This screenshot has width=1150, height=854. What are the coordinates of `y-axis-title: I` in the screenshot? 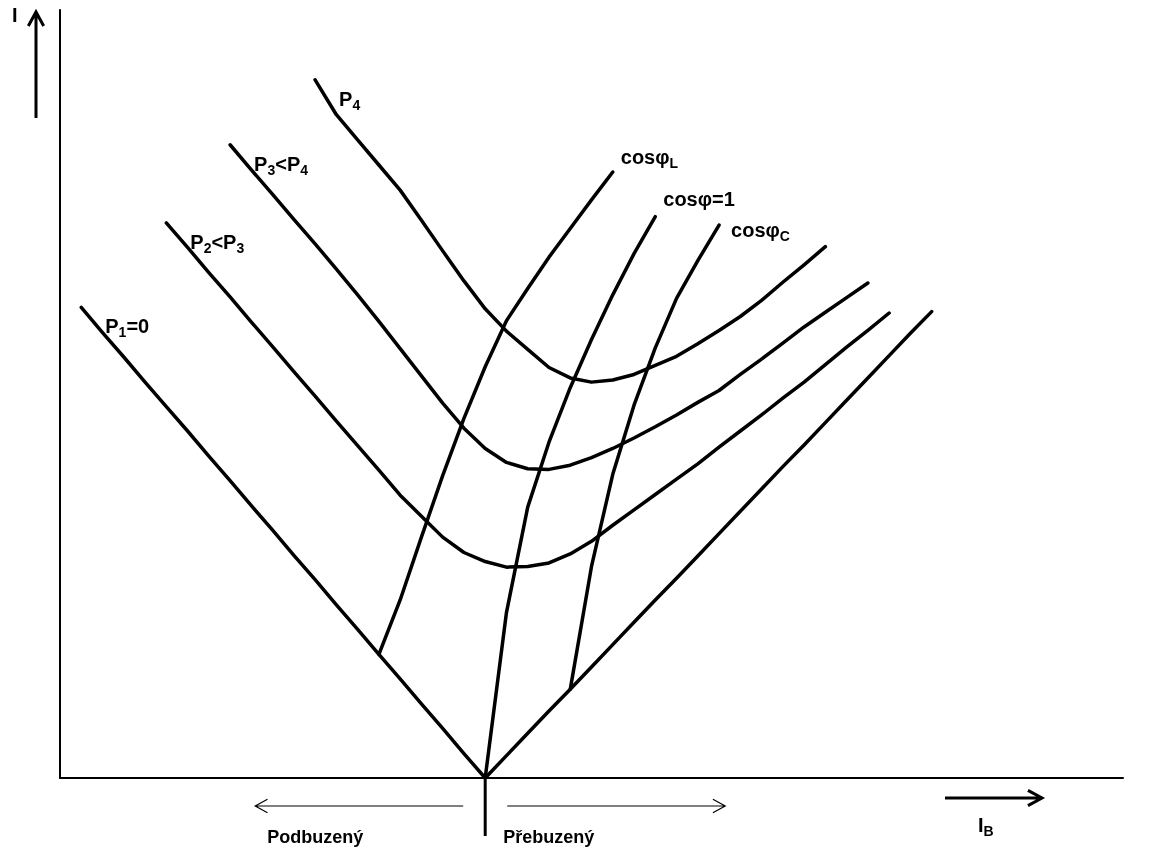 It's located at (15, 15).